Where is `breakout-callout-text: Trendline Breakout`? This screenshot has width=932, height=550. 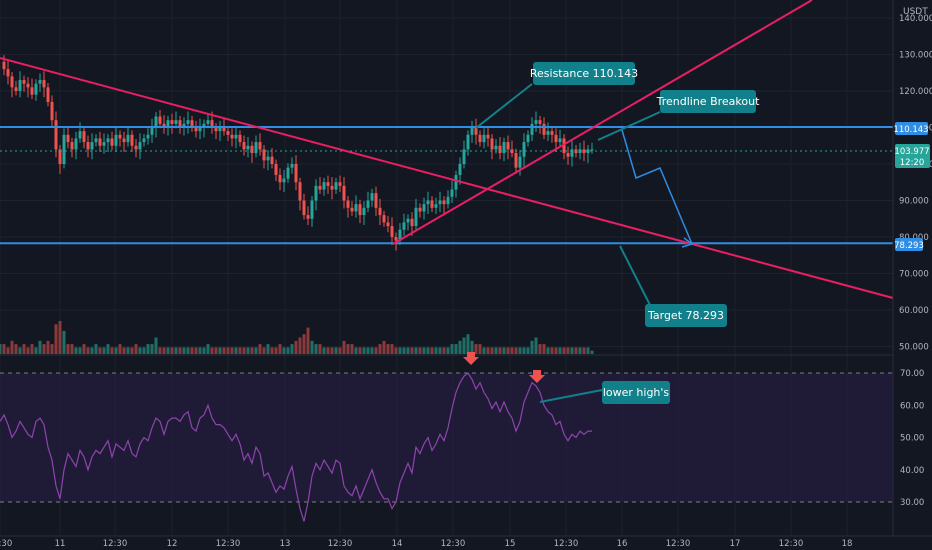
breakout-callout-text: Trendline Breakout is located at coordinates (708, 101).